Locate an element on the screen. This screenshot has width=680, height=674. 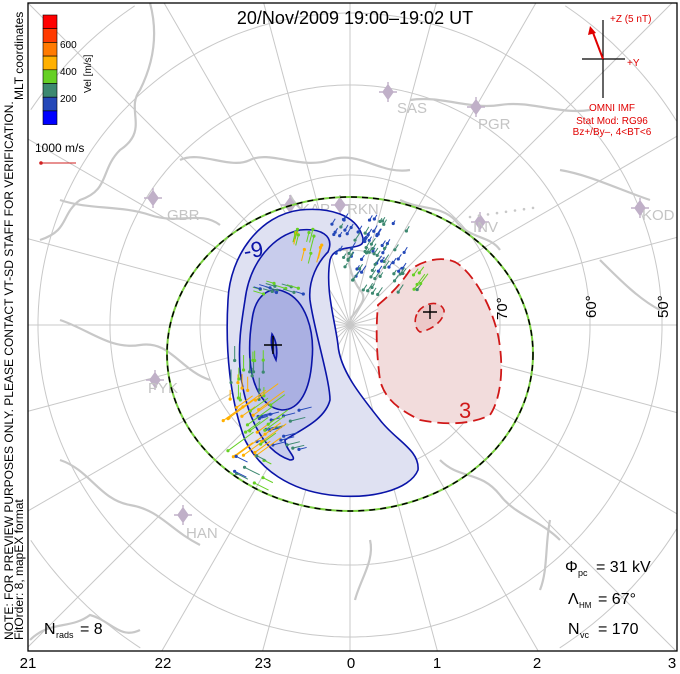
station-label-gbr: GBR is located at coordinates (183, 215).